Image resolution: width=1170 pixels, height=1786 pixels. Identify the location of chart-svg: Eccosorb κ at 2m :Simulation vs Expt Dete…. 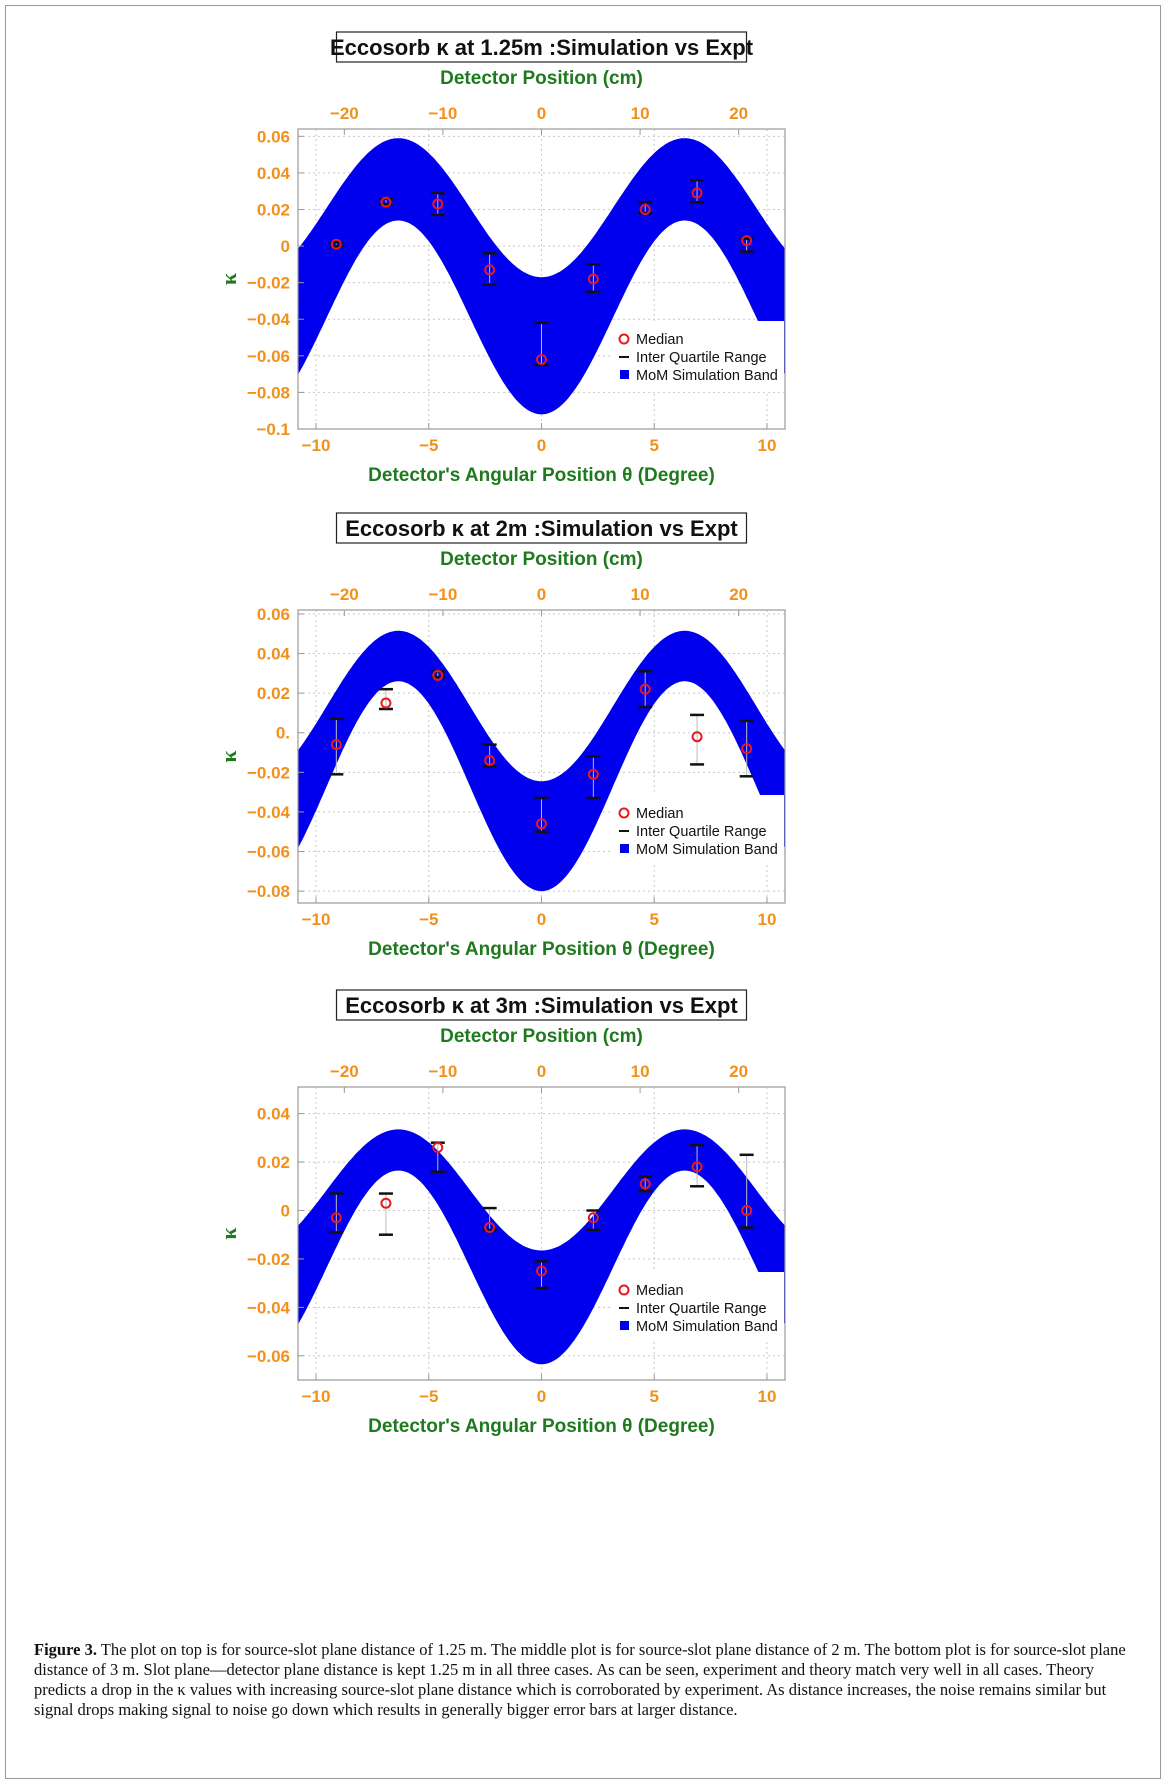
(501, 736).